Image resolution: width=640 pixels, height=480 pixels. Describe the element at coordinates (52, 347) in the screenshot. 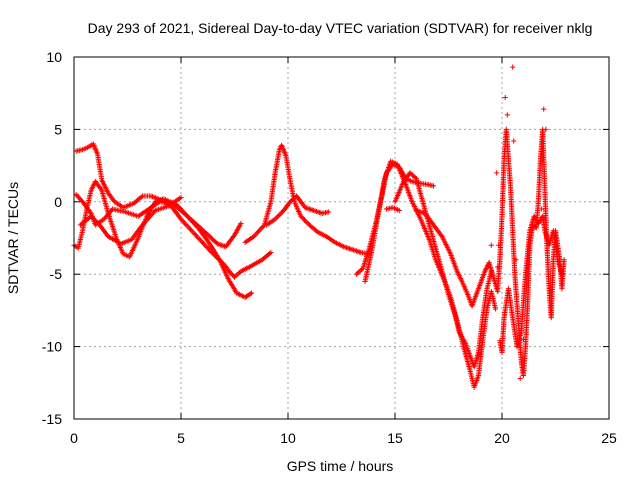

I see `y-tick-label: -10` at that location.